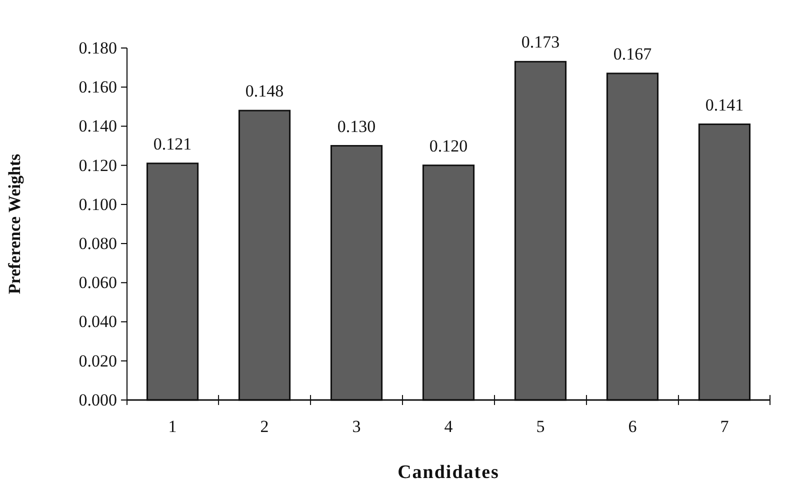 The image size is (798, 490). Describe the element at coordinates (356, 126) in the screenshot. I see `data-label: 0.130` at that location.